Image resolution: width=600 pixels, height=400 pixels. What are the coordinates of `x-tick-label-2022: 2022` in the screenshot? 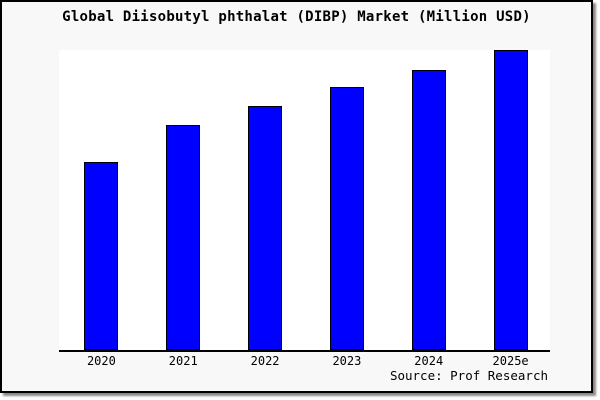 It's located at (265, 361).